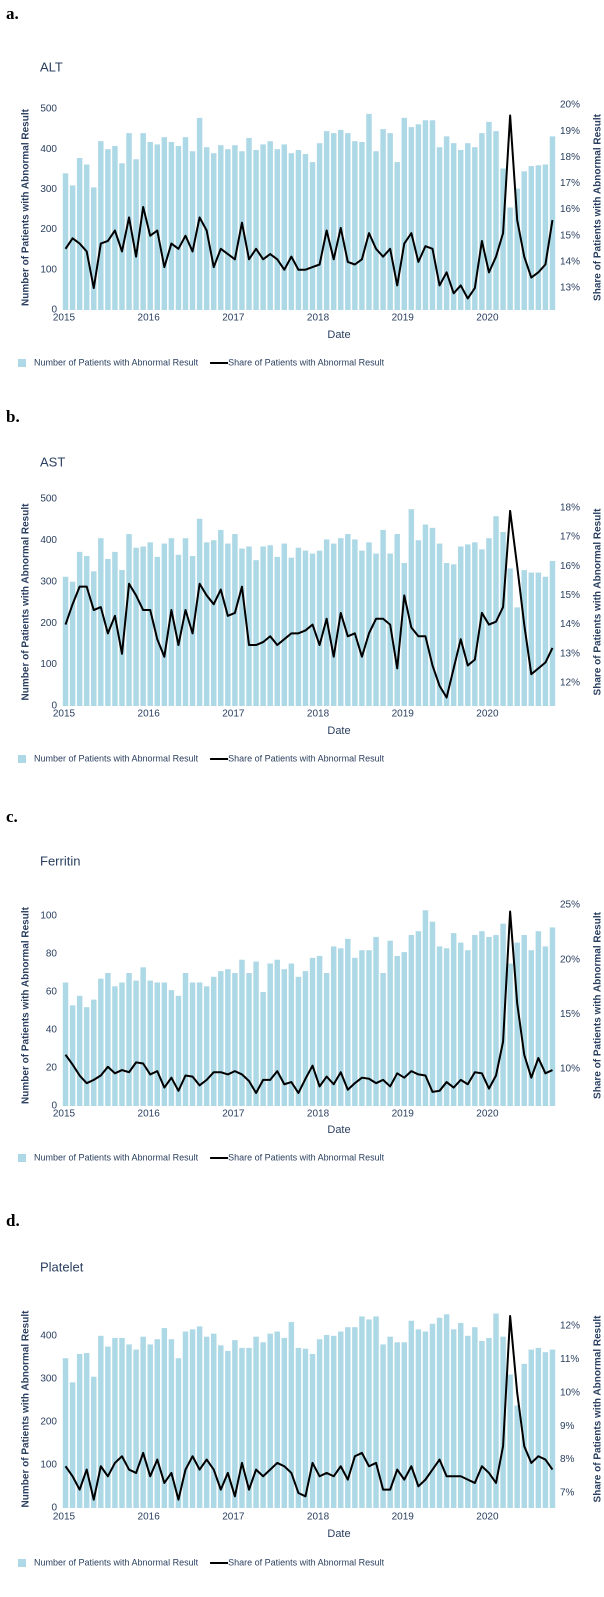 The width and height of the screenshot is (604, 1597). I want to click on y-tick-label: 20, so click(52, 1068).